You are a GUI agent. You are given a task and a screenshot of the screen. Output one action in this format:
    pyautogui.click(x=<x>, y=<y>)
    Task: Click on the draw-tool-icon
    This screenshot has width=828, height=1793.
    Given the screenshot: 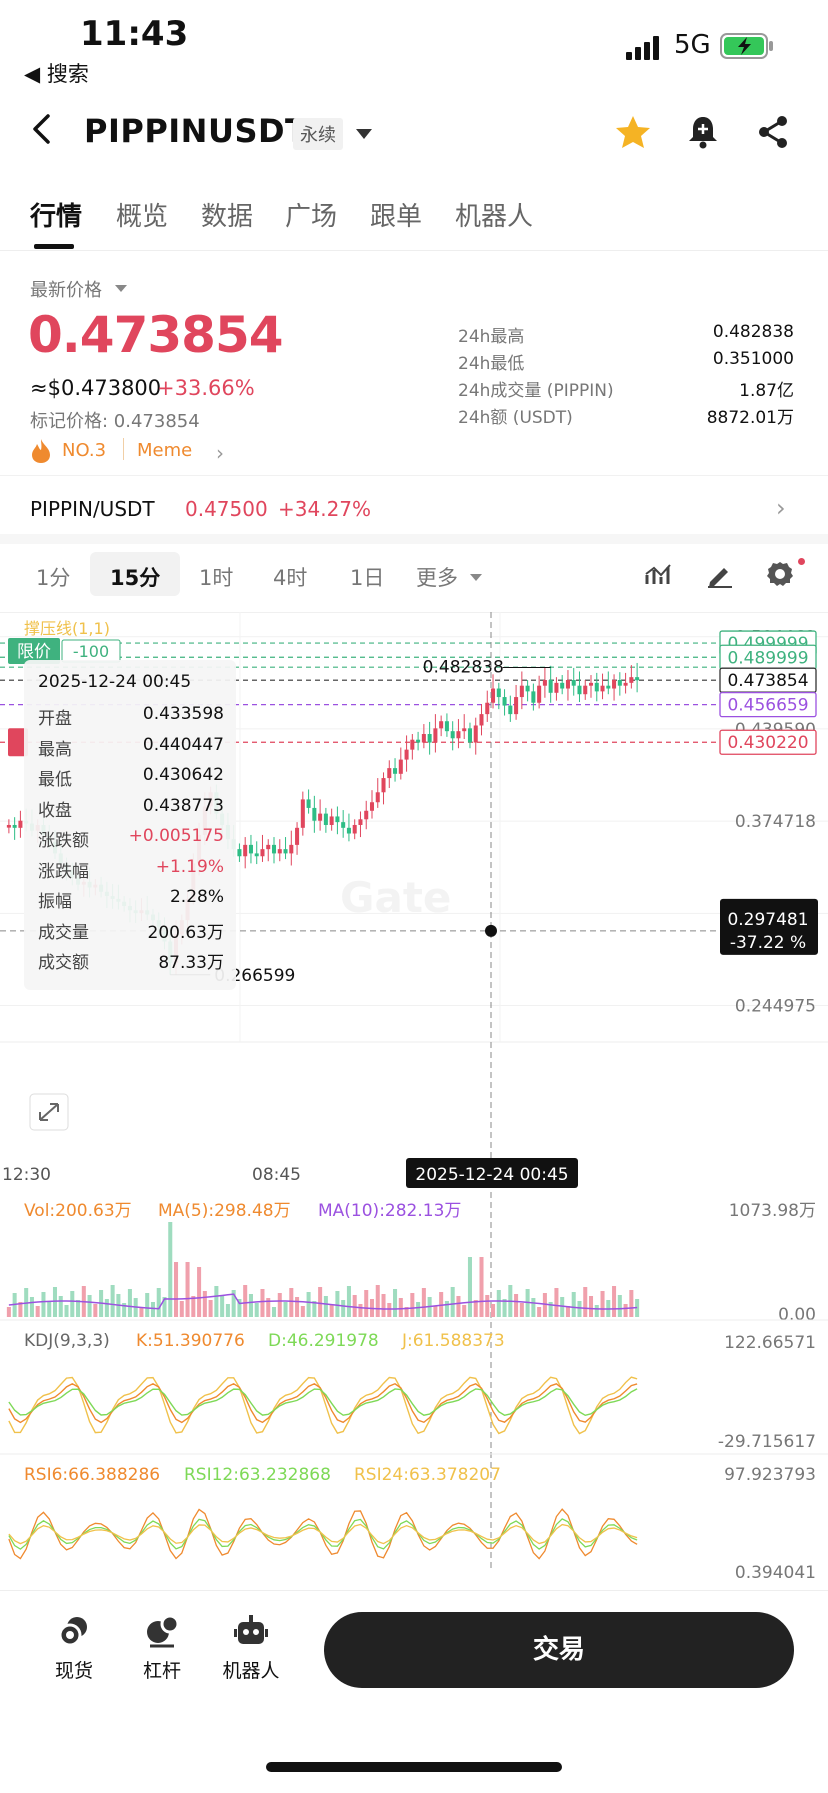 What is the action you would take?
    pyautogui.click(x=720, y=575)
    